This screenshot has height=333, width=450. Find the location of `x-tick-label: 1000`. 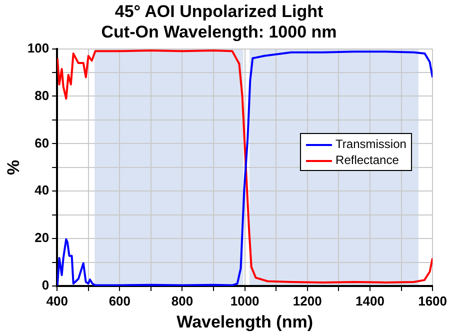

x-tick-label: 1000 is located at coordinates (245, 300).